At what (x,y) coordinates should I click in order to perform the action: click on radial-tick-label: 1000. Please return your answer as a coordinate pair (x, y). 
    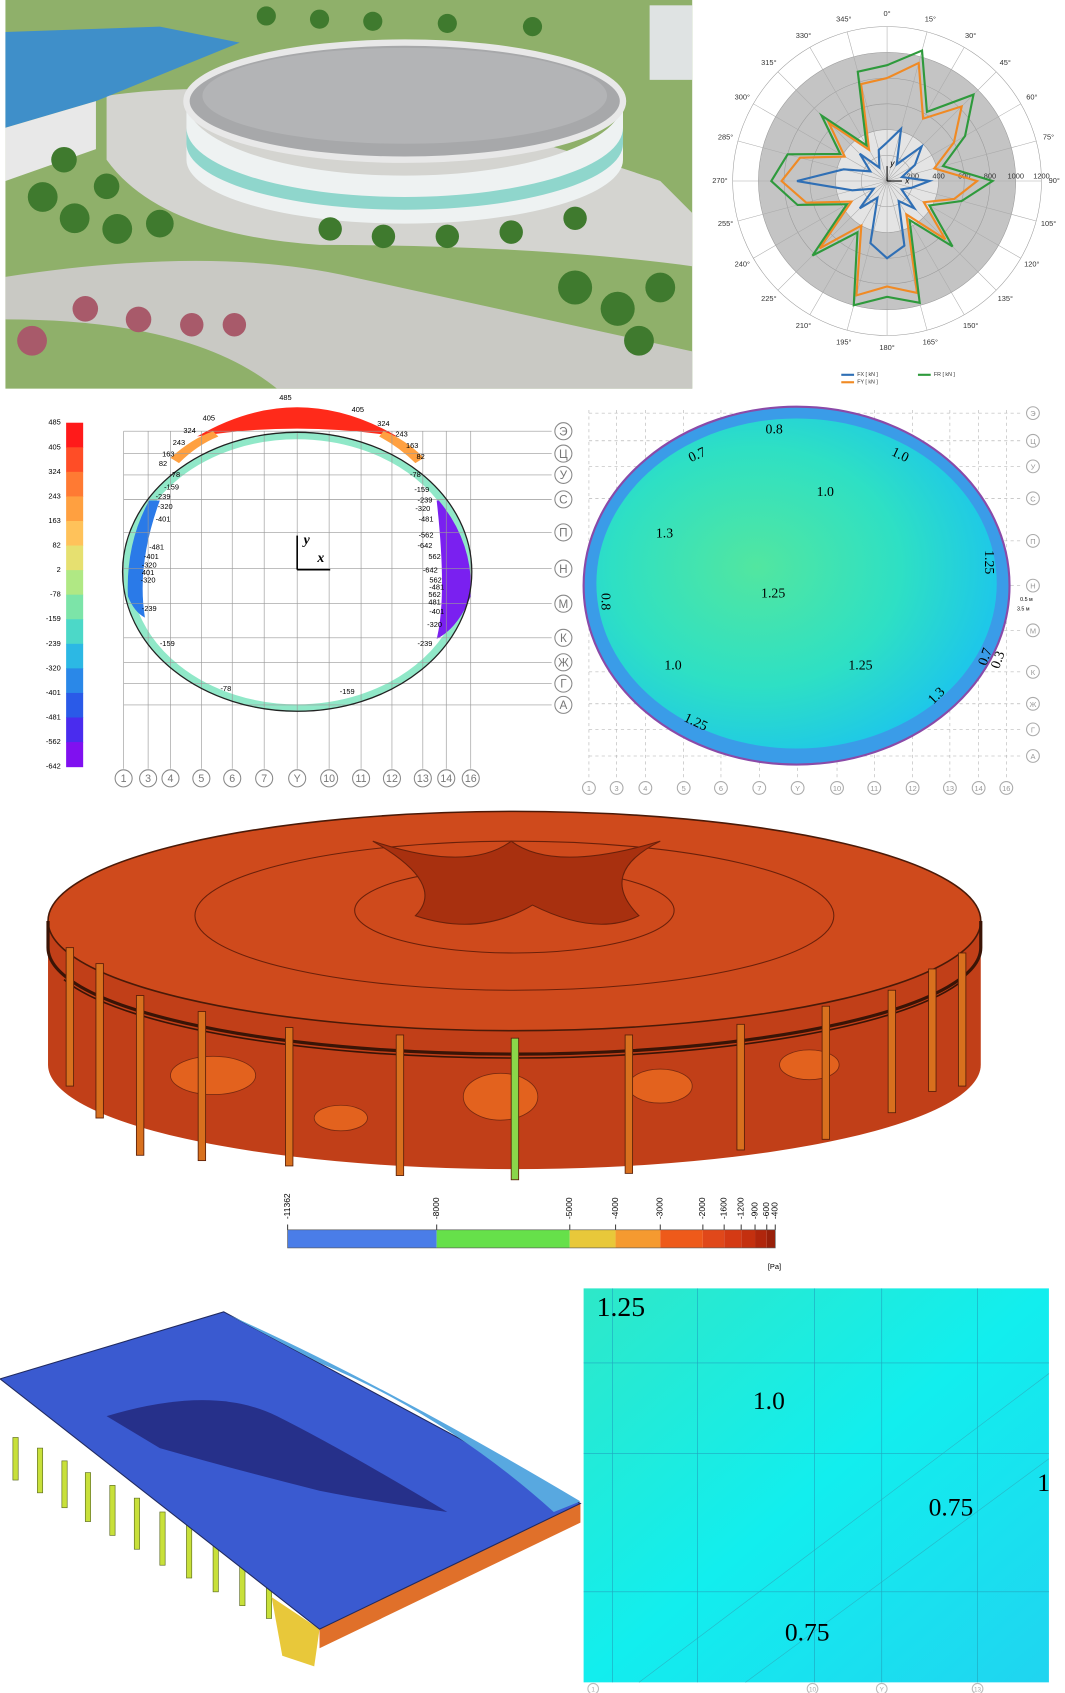
    Looking at the image, I should click on (1015, 176).